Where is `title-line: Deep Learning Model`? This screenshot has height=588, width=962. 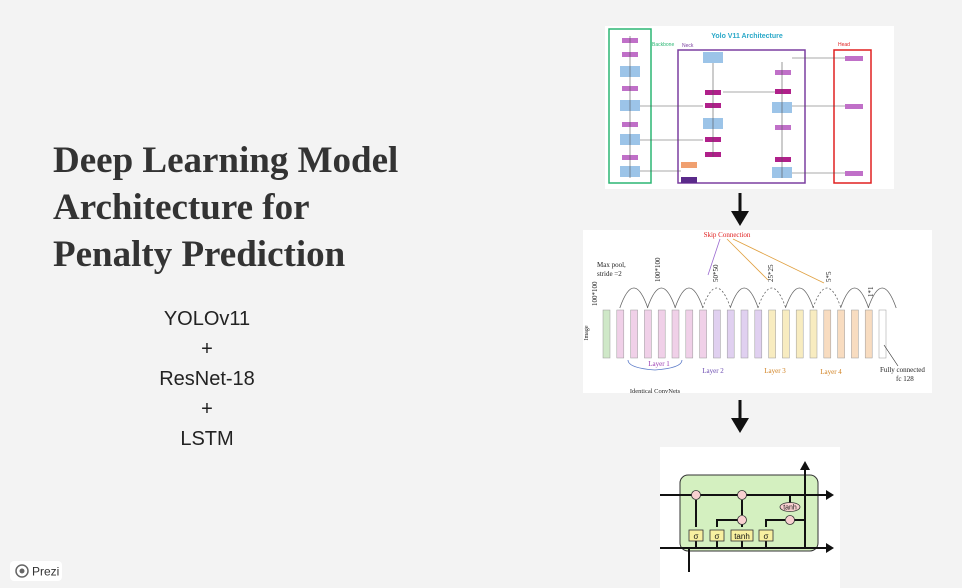
title-line: Deep Learning Model is located at coordinates (225, 160).